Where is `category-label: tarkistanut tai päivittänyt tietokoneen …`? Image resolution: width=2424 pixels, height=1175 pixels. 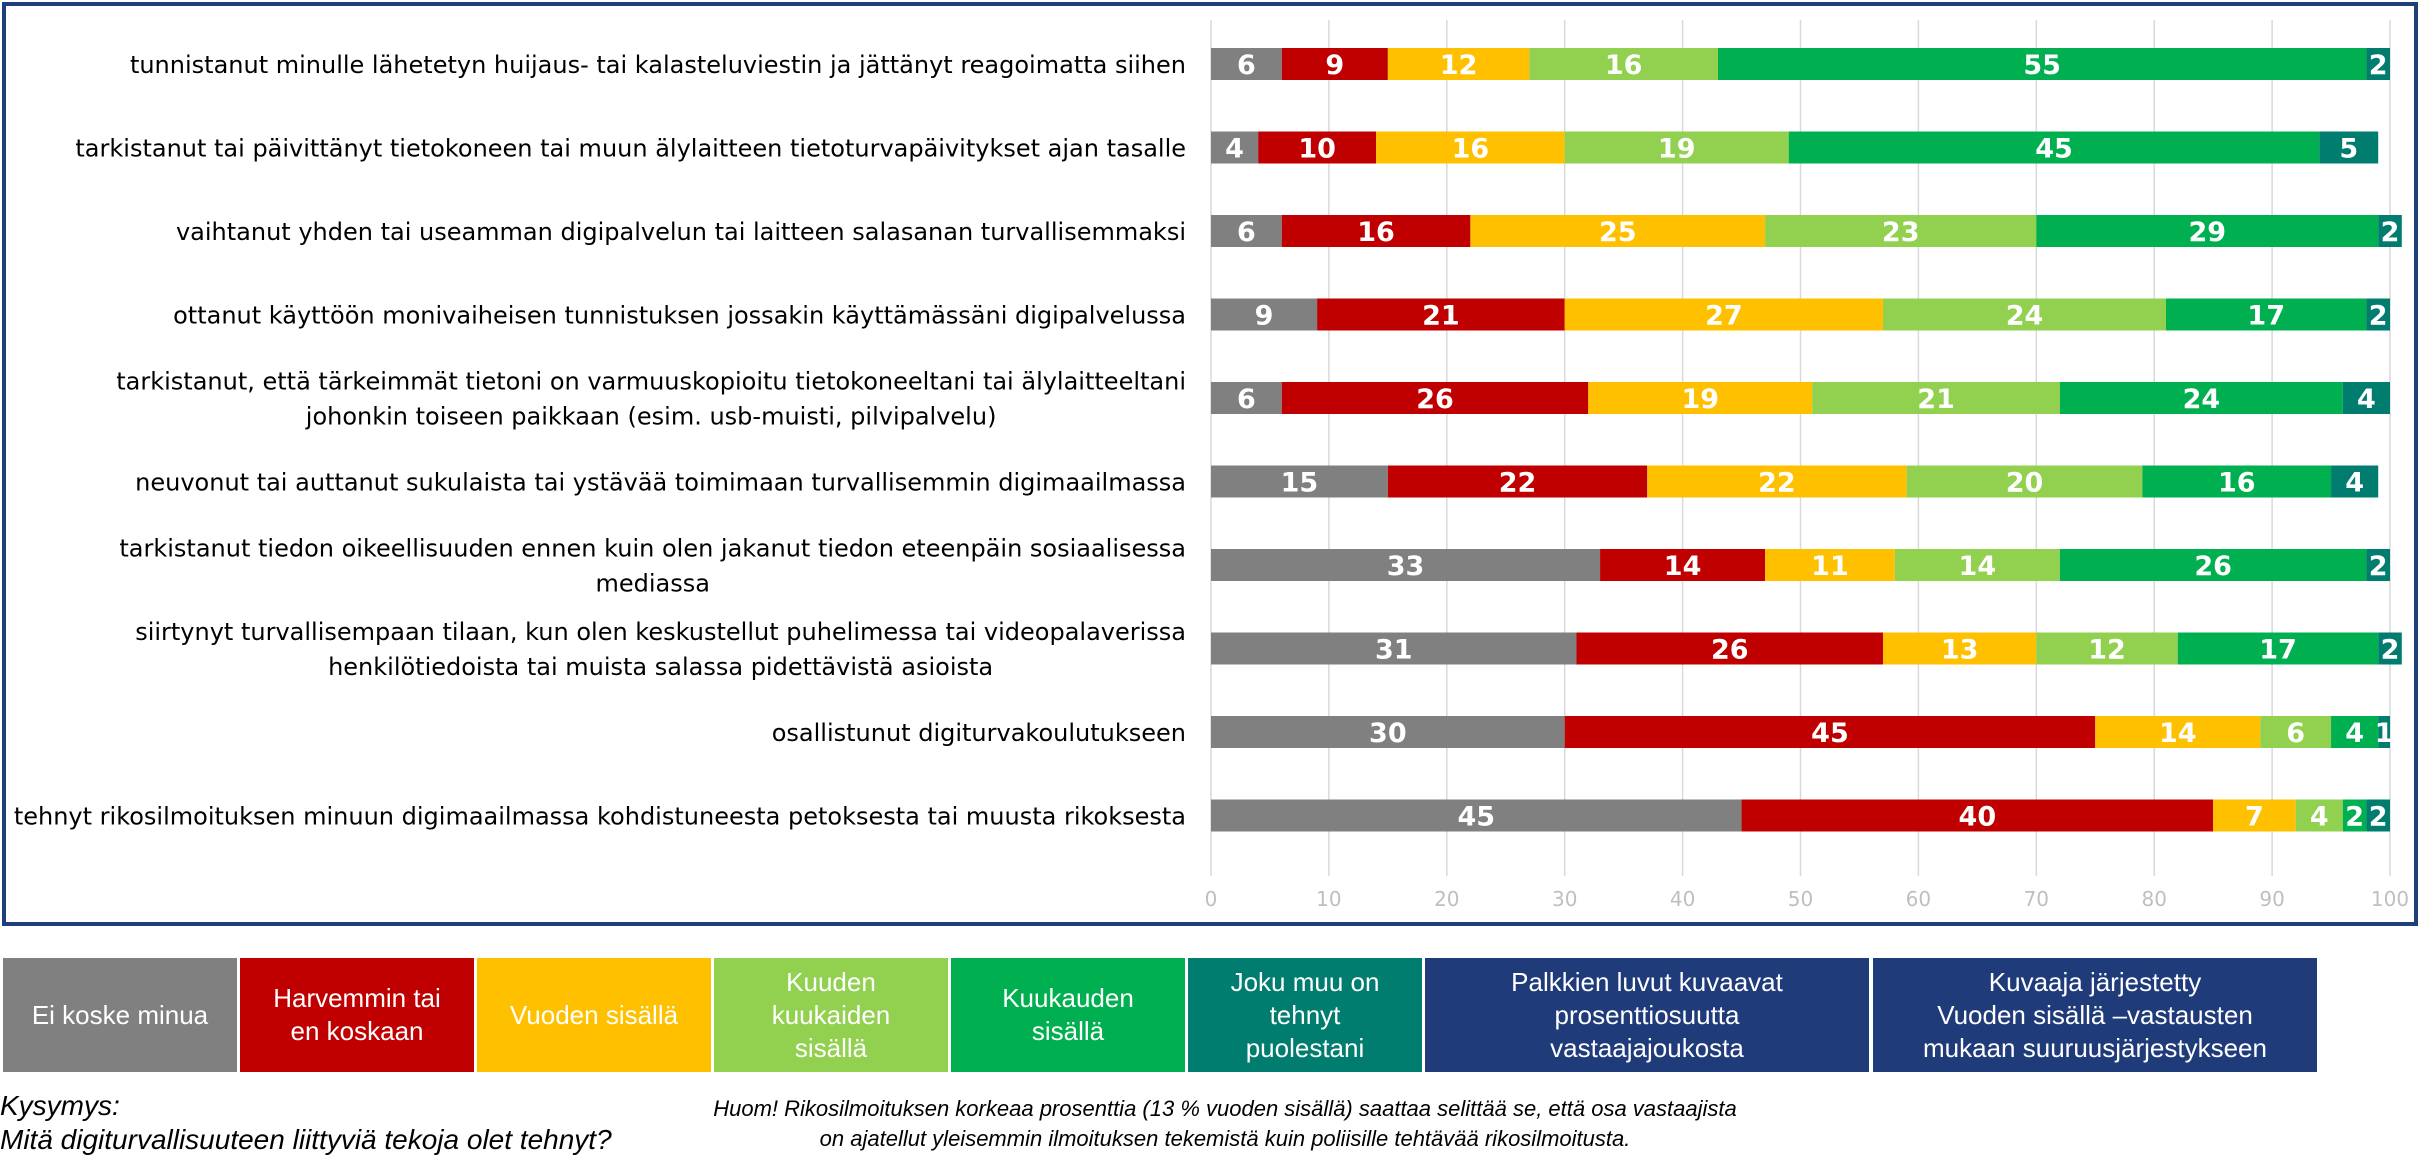 category-label: tarkistanut tai päivittänyt tietokoneen … is located at coordinates (630, 149).